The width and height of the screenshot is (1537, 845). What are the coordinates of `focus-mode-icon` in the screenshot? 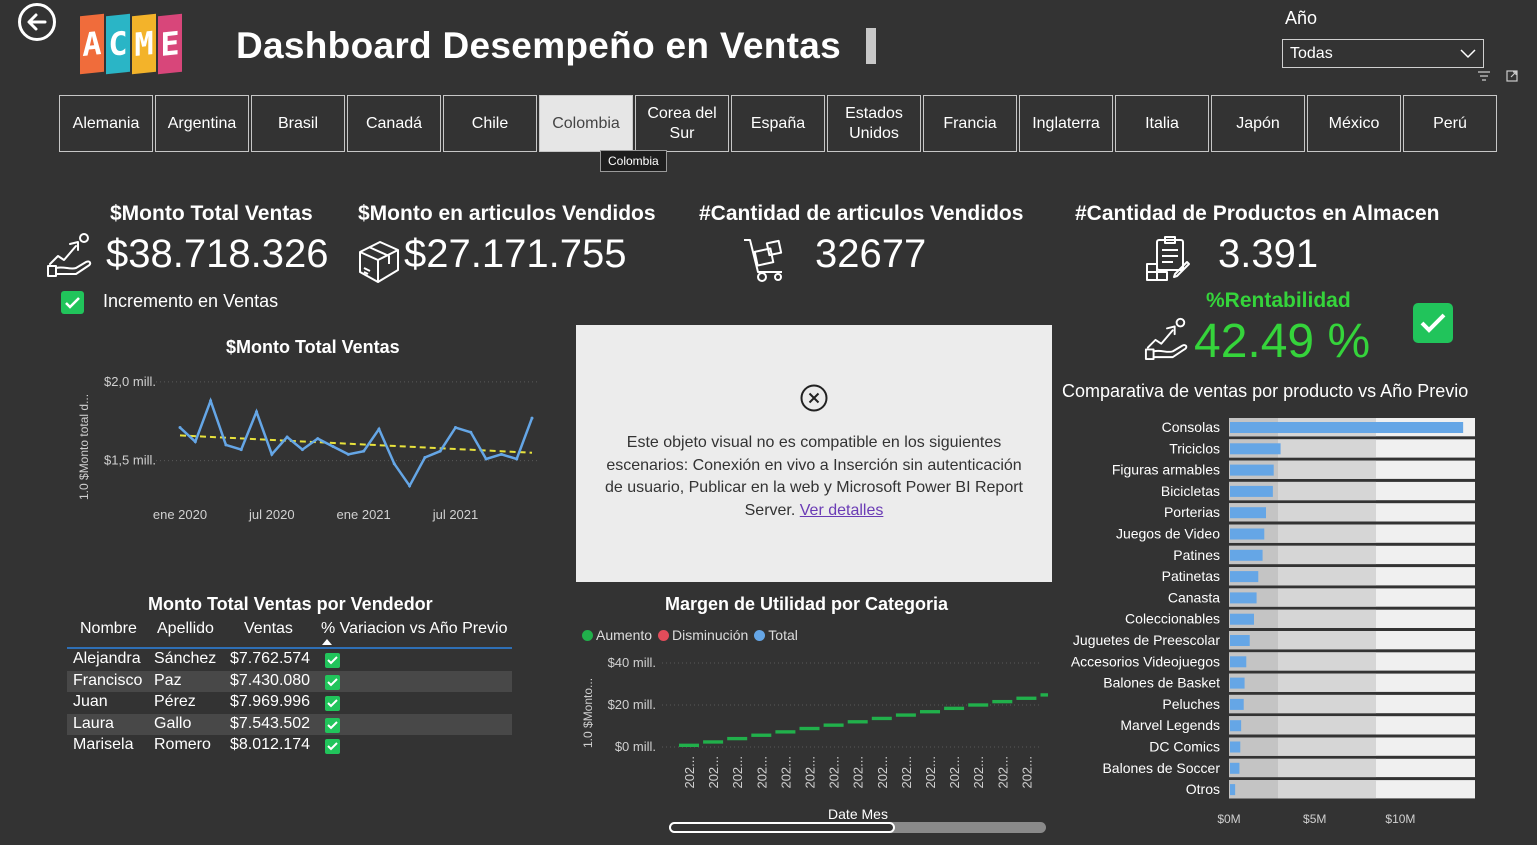 It's located at (1512, 77).